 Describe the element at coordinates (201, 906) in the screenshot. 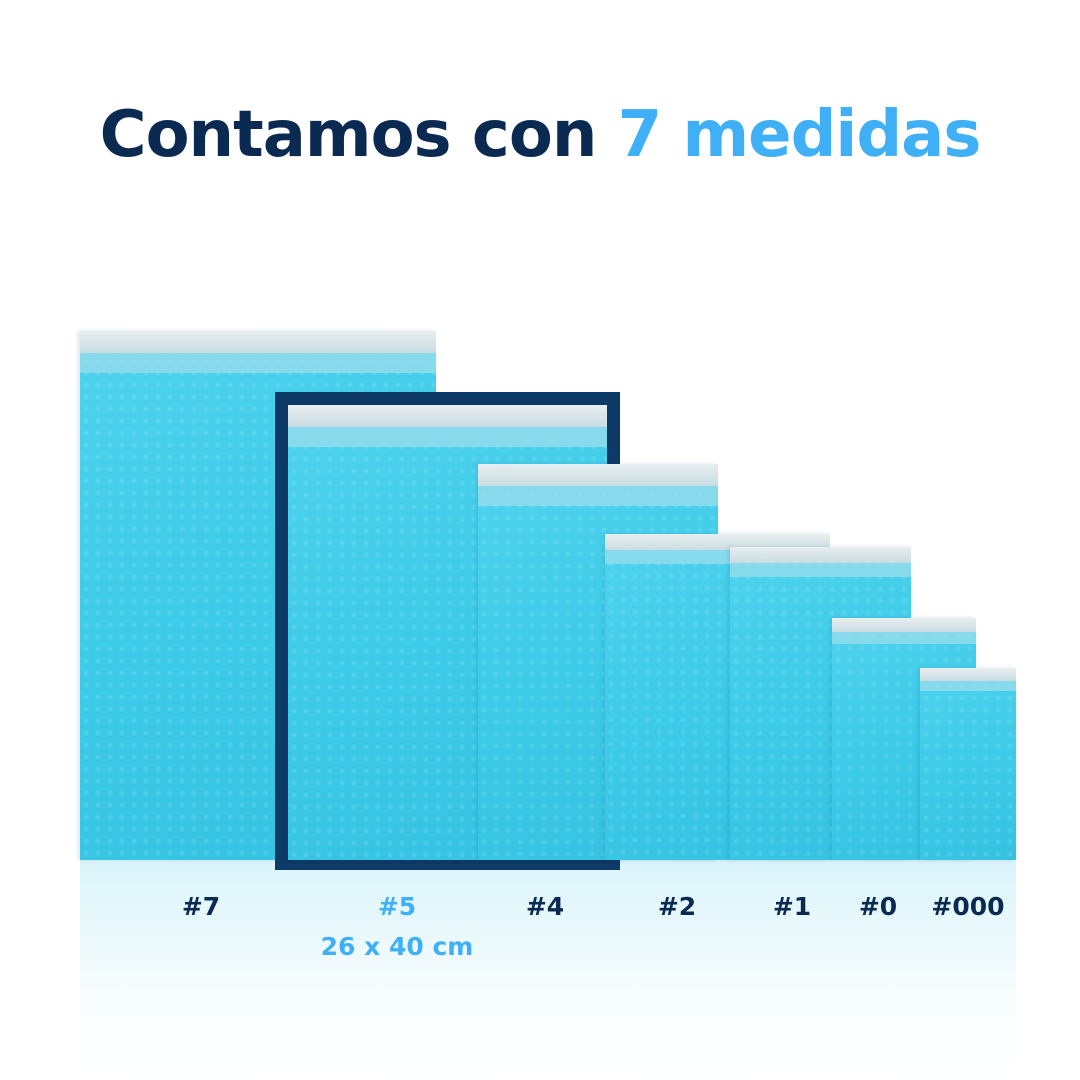

I see `size-label-7: #7` at that location.